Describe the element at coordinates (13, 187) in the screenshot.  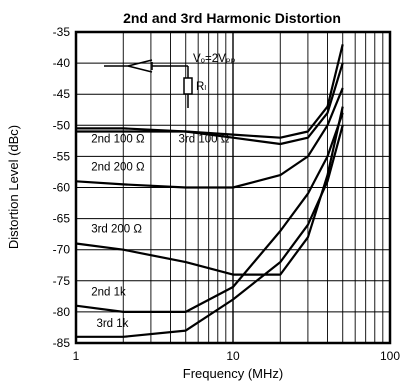
I see `y-axis-label: Distortion Level (dBc)` at that location.